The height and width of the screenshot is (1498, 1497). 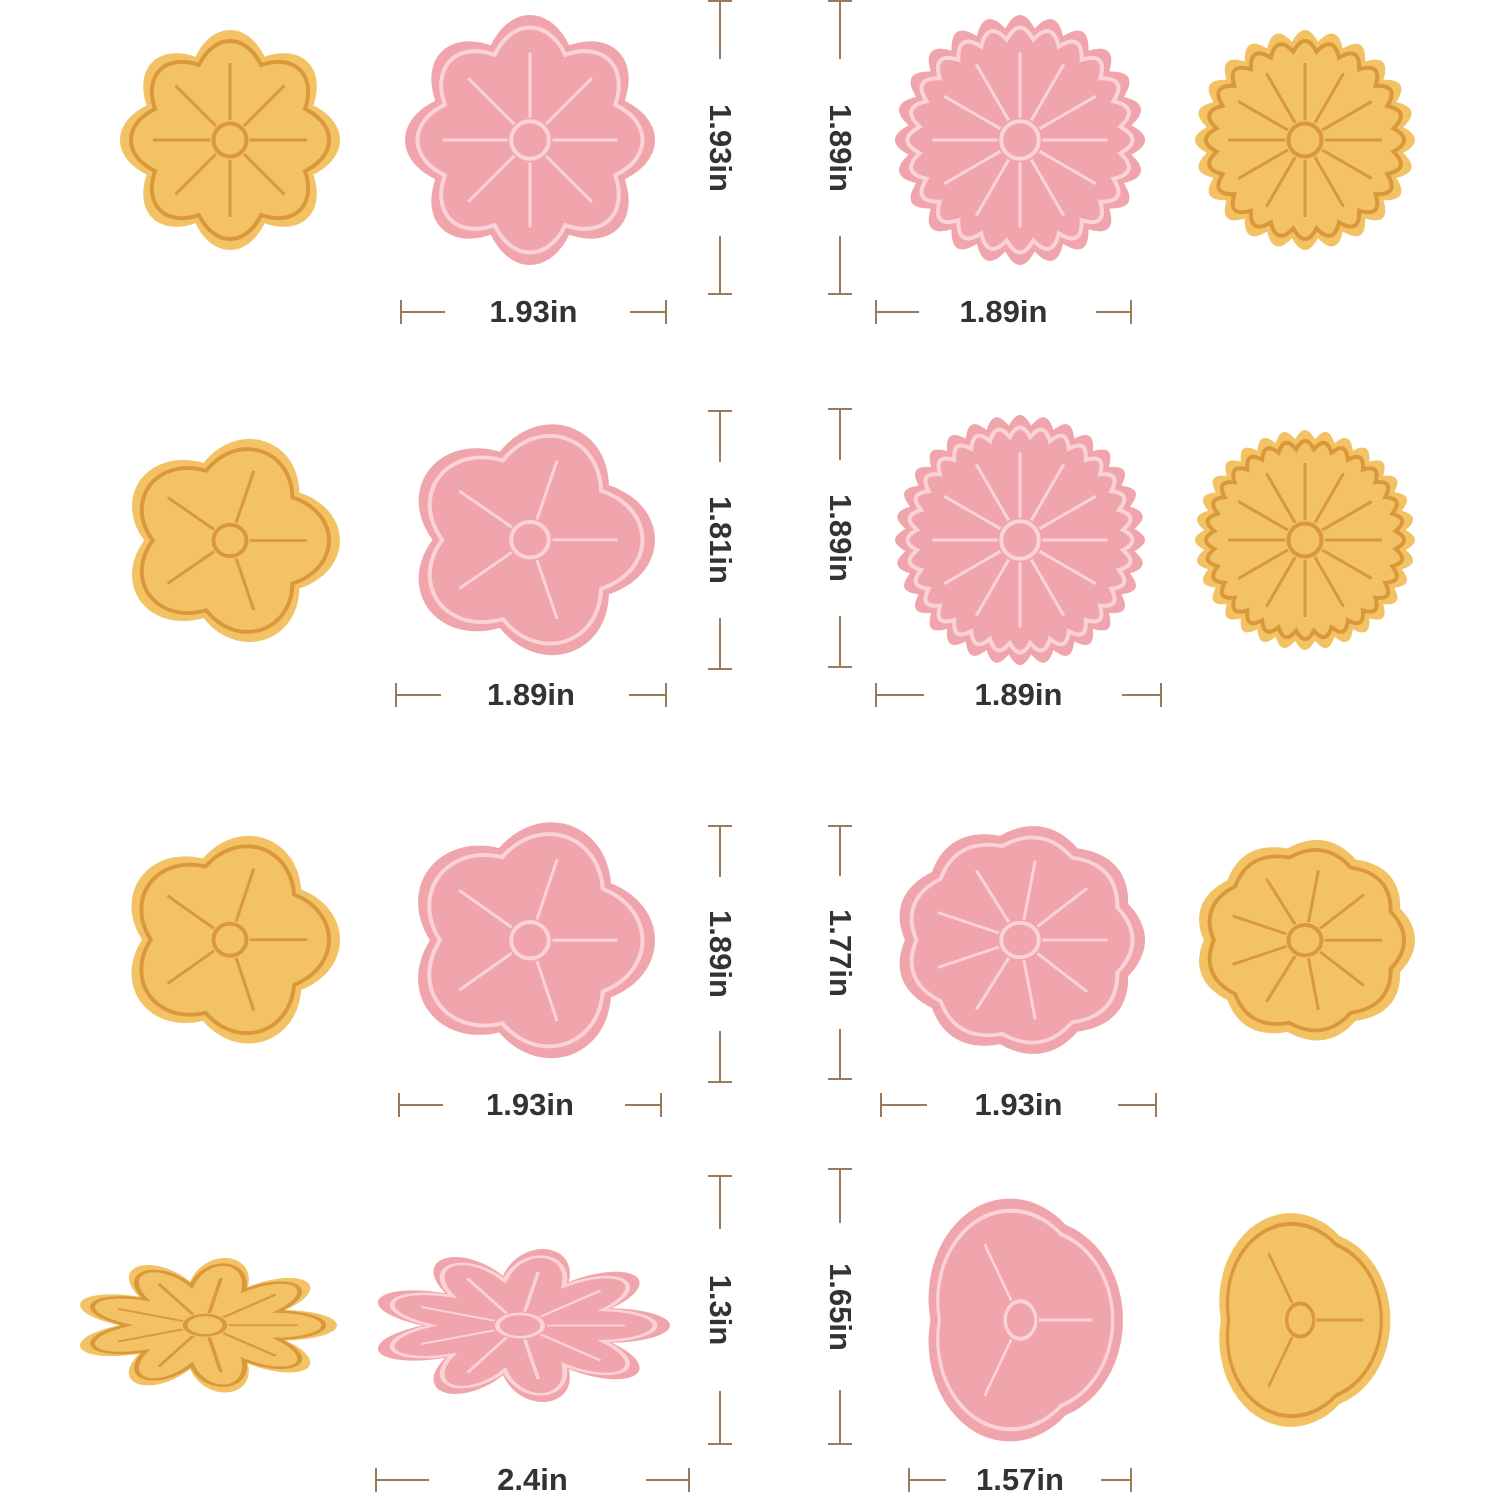 I want to click on rose-flower-cutter, so click(x=1022, y=940).